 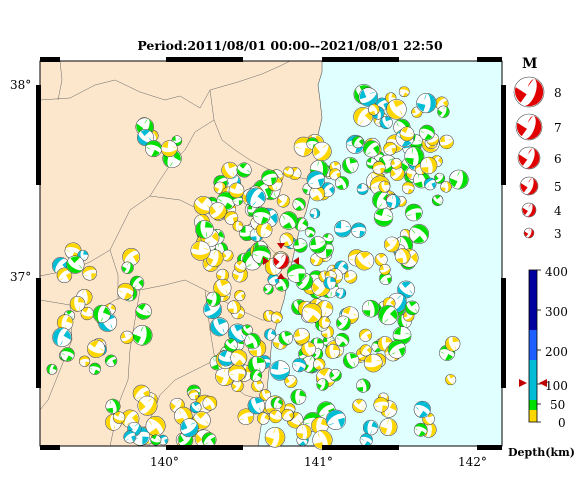 What do you see at coordinates (530, 64) in the screenshot?
I see `magnitude-legend-heading: M` at bounding box center [530, 64].